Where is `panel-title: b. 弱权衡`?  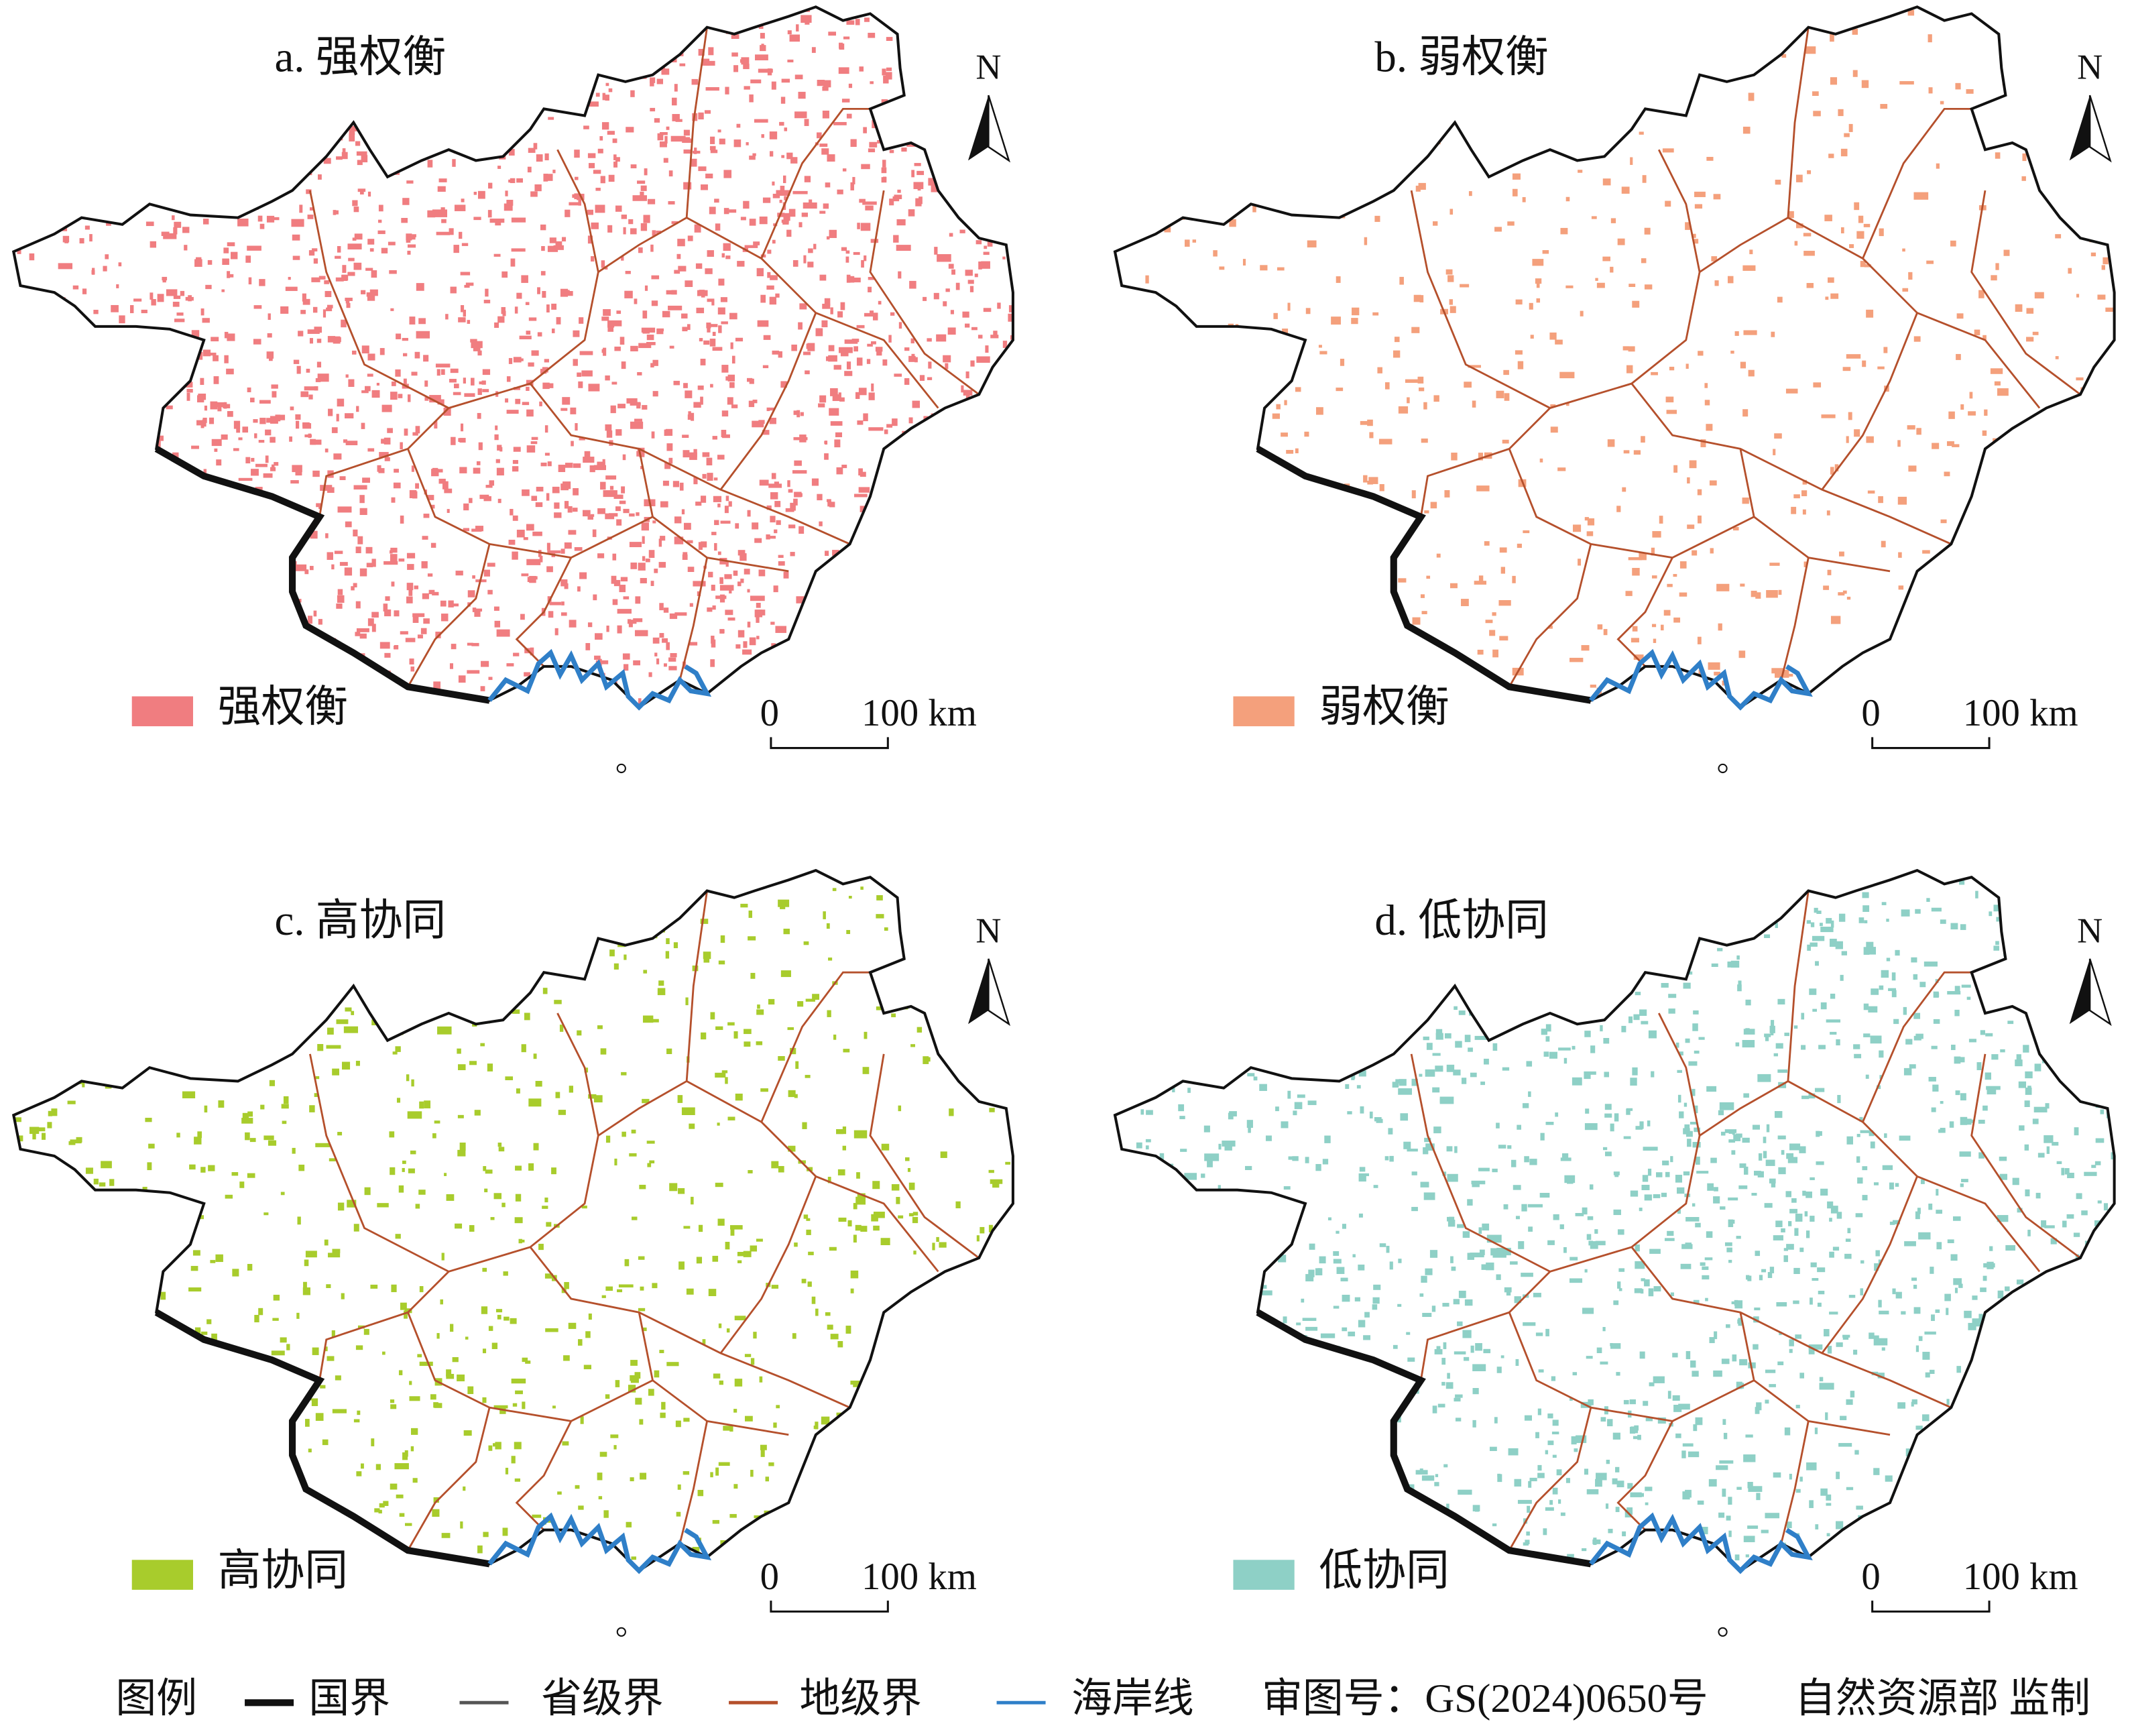
panel-title: b. 弱权衡 is located at coordinates (1461, 57).